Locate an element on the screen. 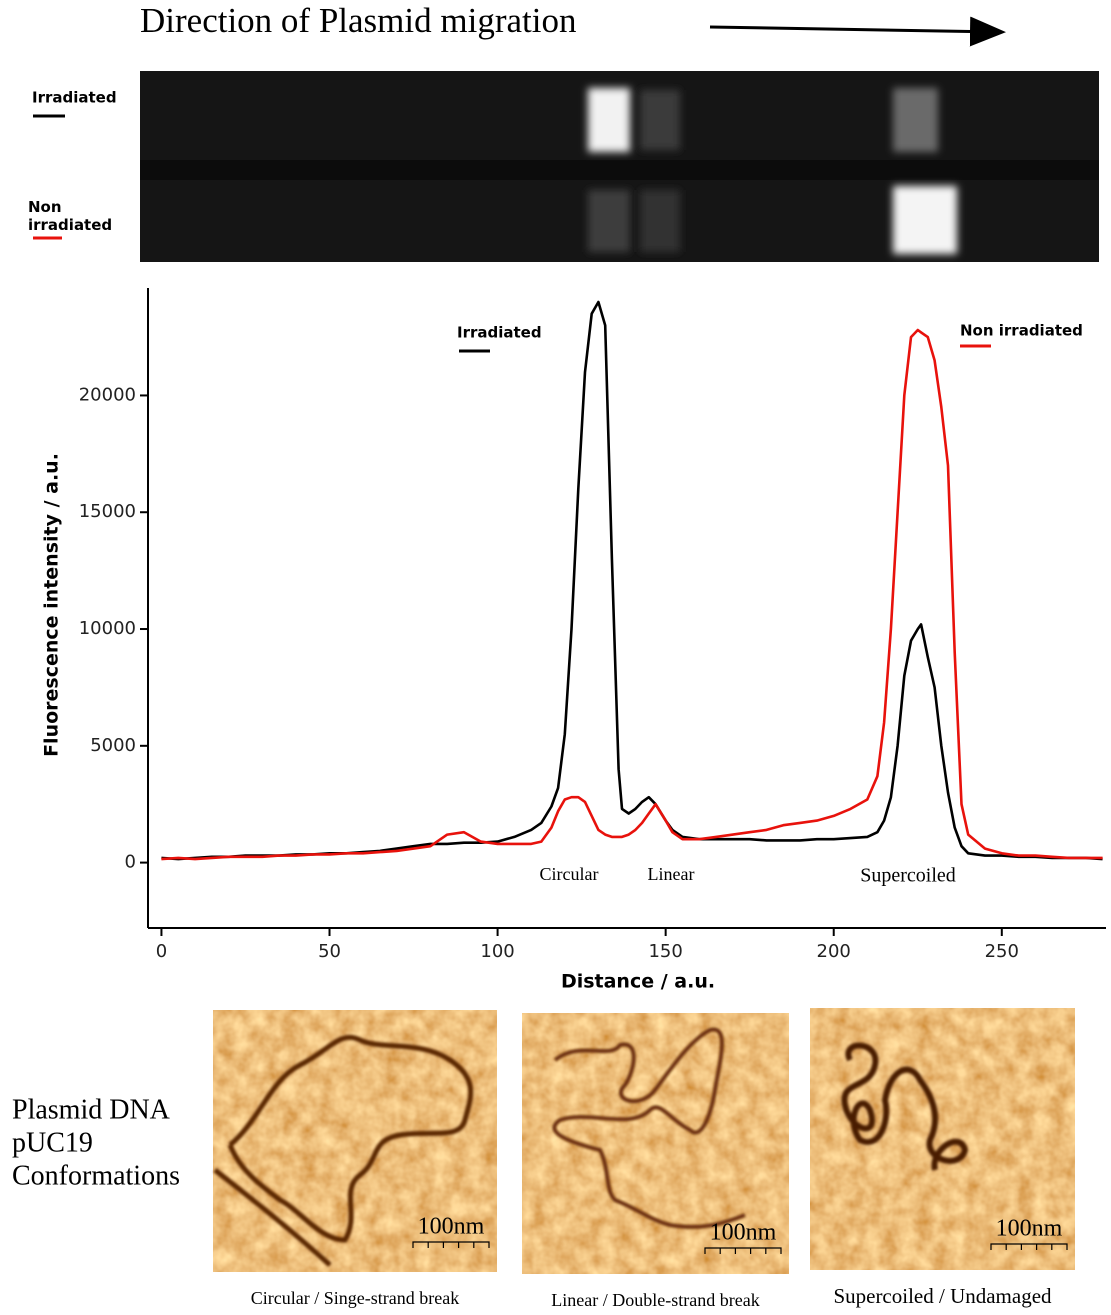 This screenshot has height=1315, width=1111. x-tick-label: 0 is located at coordinates (161, 951).